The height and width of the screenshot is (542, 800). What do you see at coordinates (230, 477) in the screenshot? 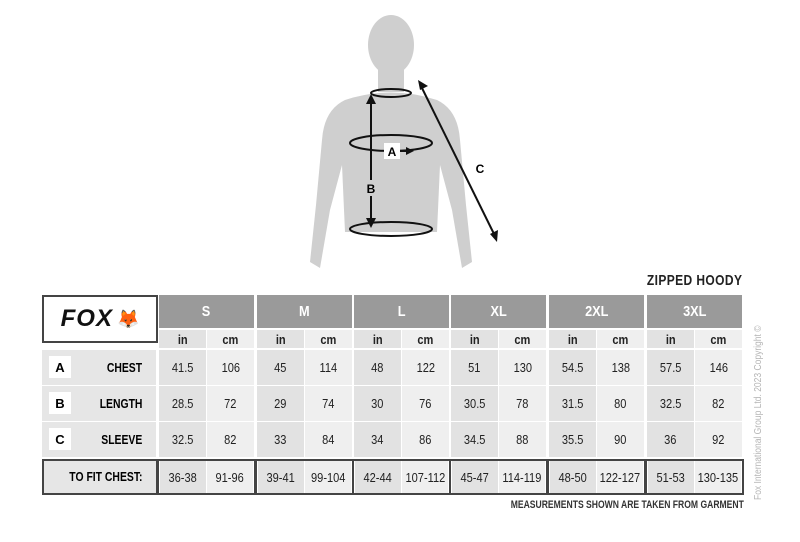
I see `fit-cm: 91-96` at bounding box center [230, 477].